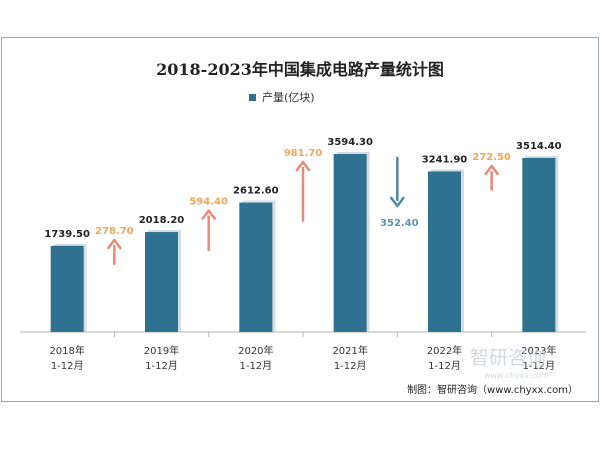 The image size is (600, 450). Describe the element at coordinates (162, 220) in the screenshot. I see `bar-value-label: 2018.20` at that location.